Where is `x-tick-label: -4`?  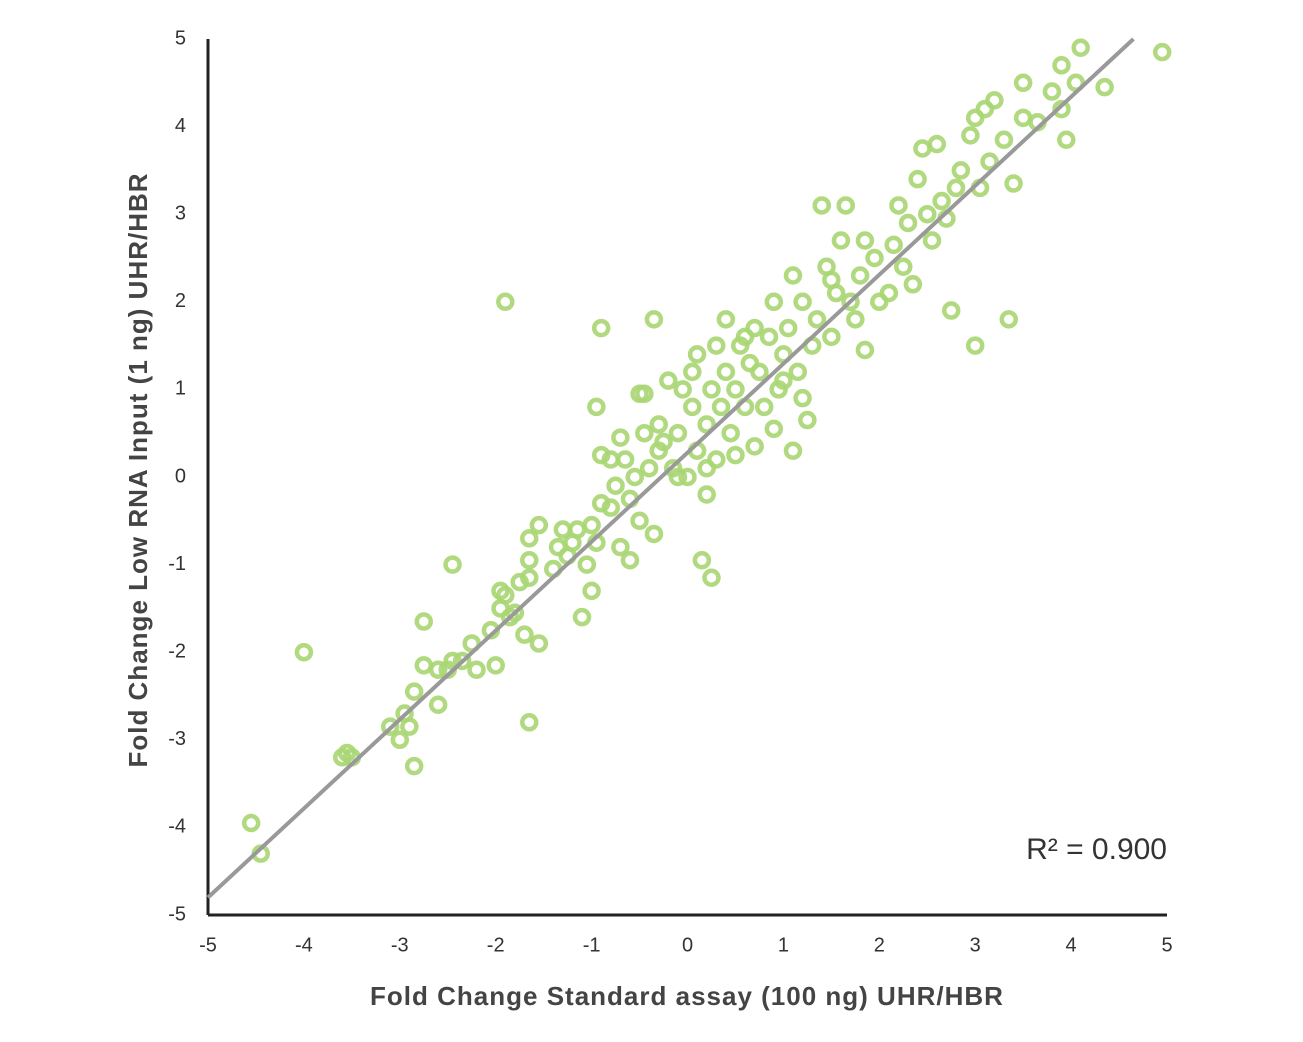
x-tick-label: -4 is located at coordinates (304, 945).